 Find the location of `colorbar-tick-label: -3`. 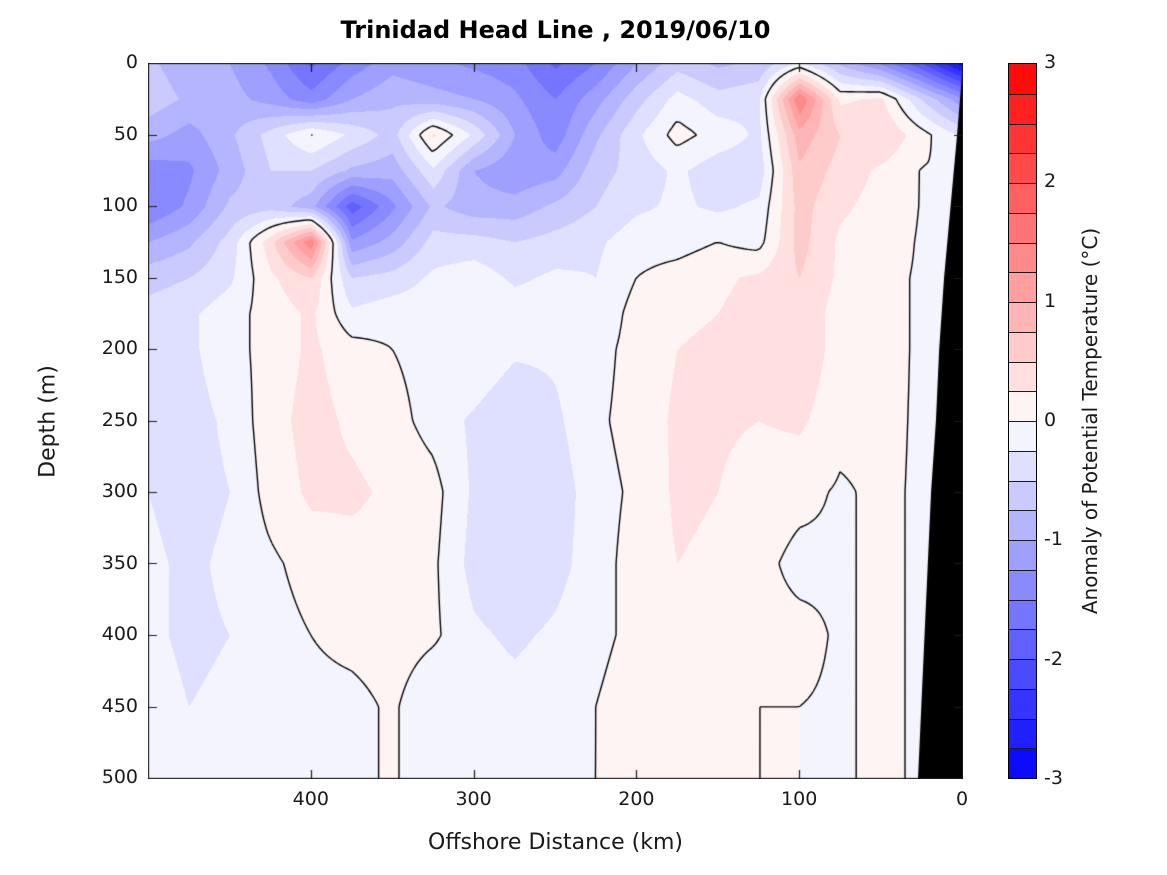

colorbar-tick-label: -3 is located at coordinates (1053, 778).